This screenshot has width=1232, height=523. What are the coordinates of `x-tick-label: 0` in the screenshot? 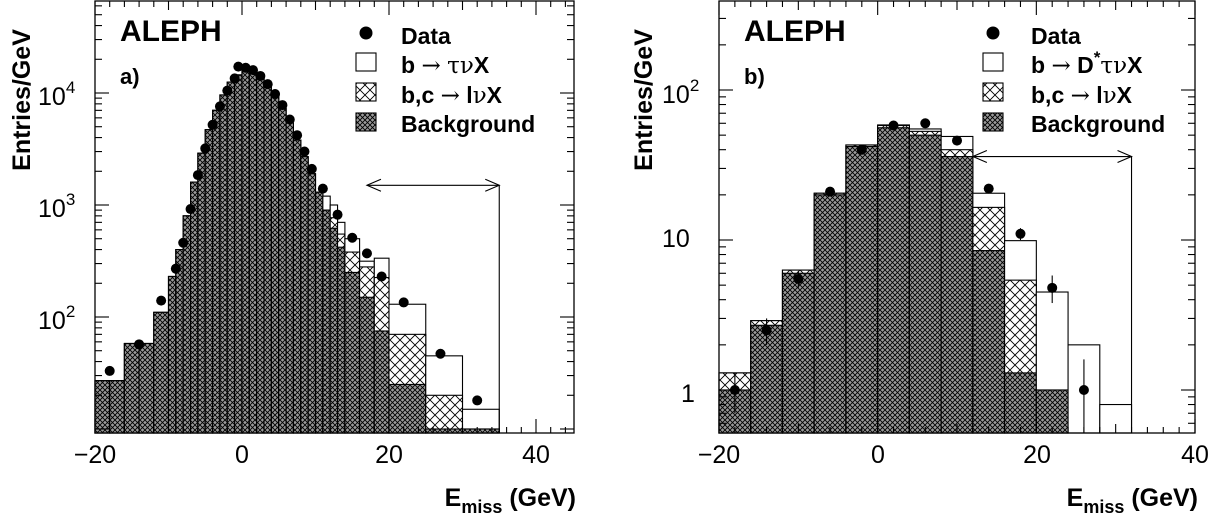 It's located at (242, 455).